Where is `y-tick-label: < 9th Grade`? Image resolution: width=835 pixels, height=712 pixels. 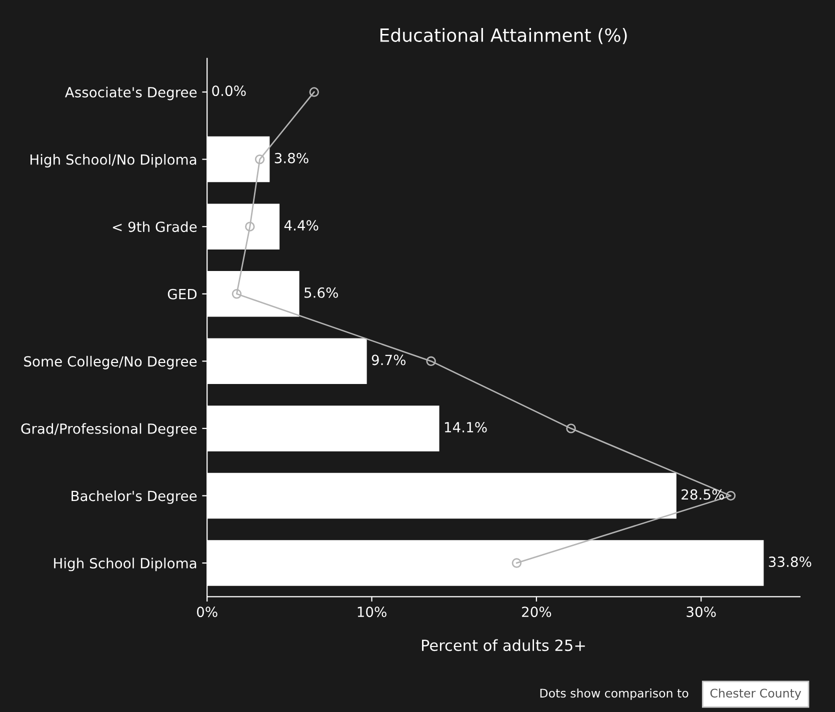
y-tick-label: < 9th Grade is located at coordinates (154, 226).